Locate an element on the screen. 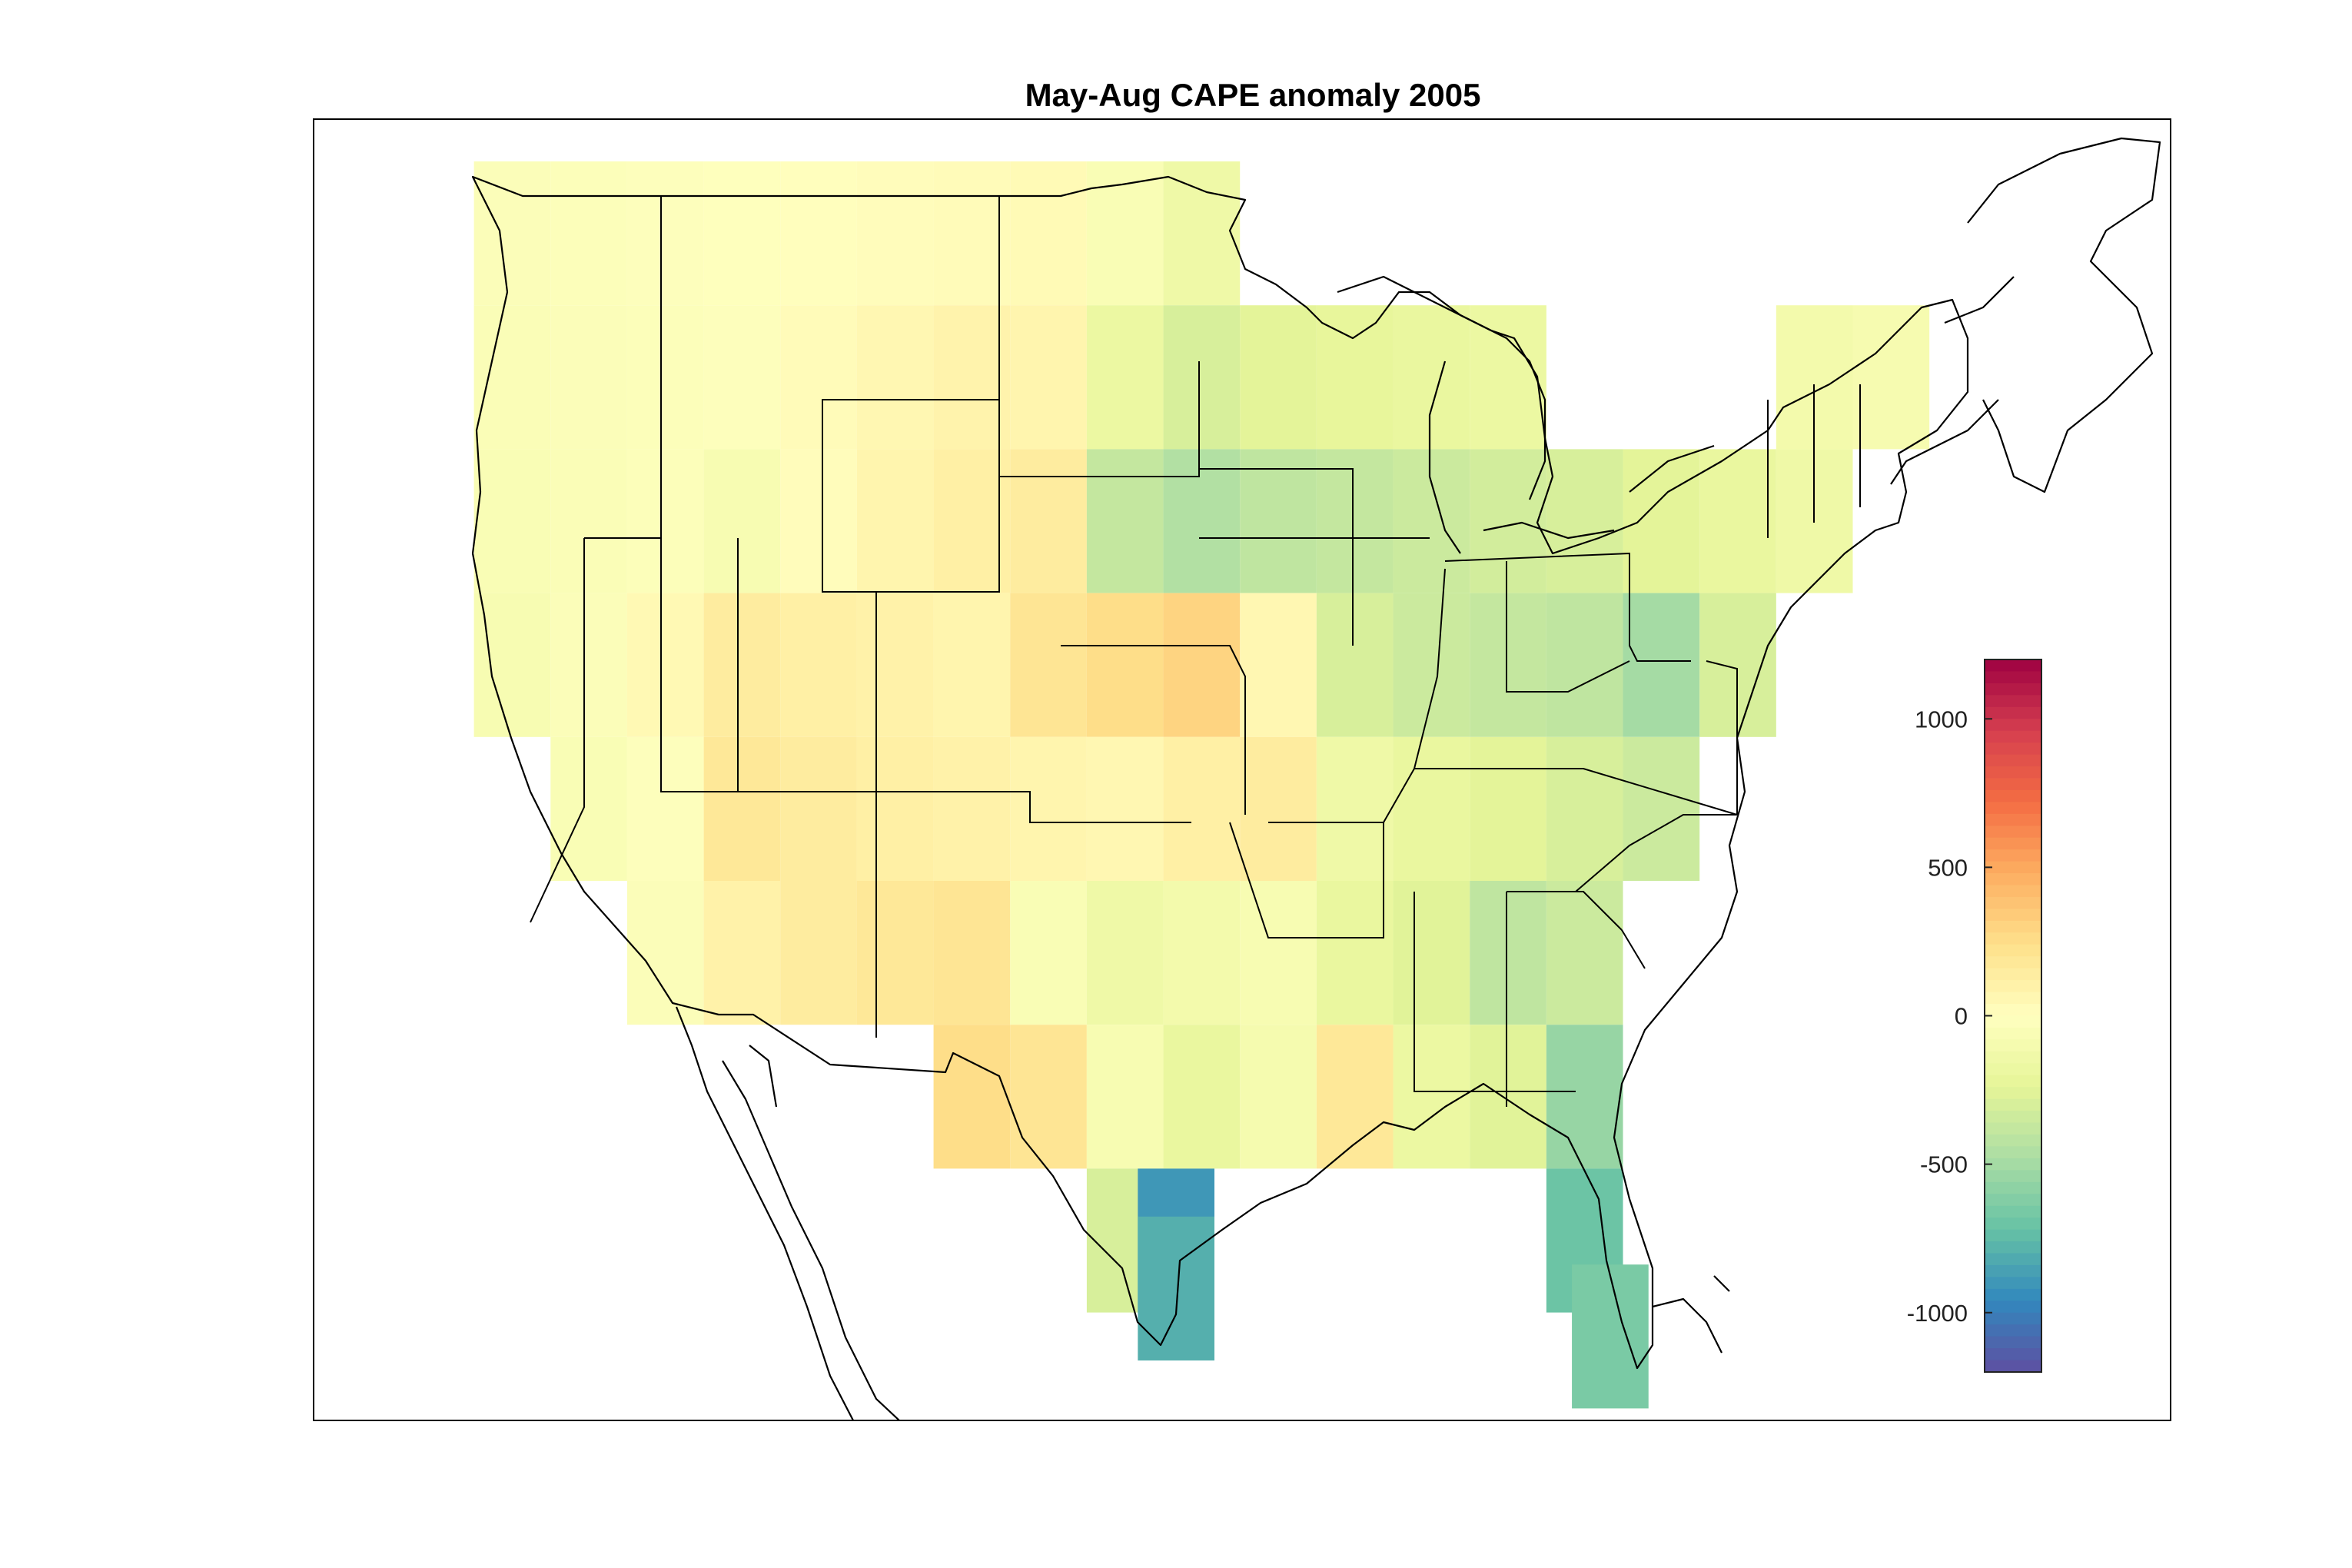  colorbar-gradient is located at coordinates (2013, 1016).